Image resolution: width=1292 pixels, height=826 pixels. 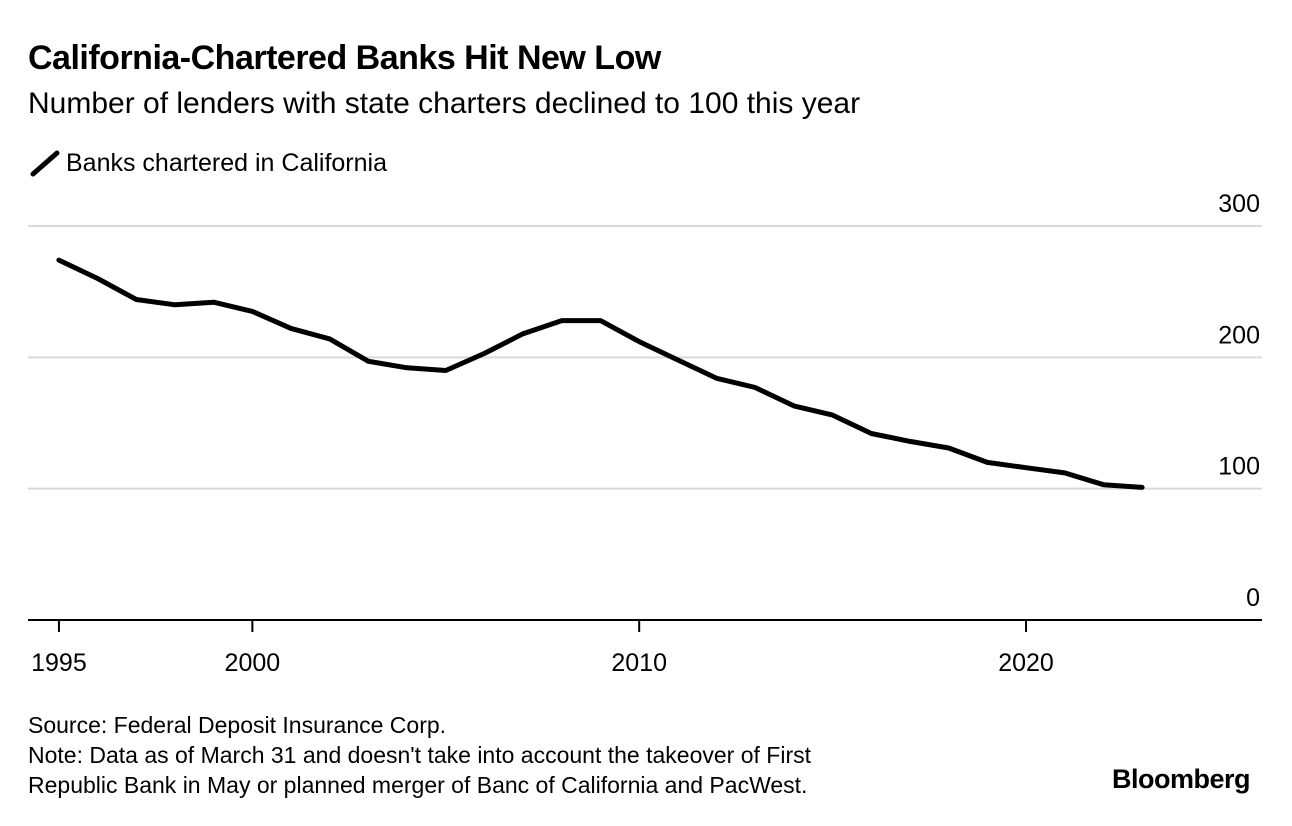 I want to click on y-tick-label-300: 300, so click(x=1239, y=204).